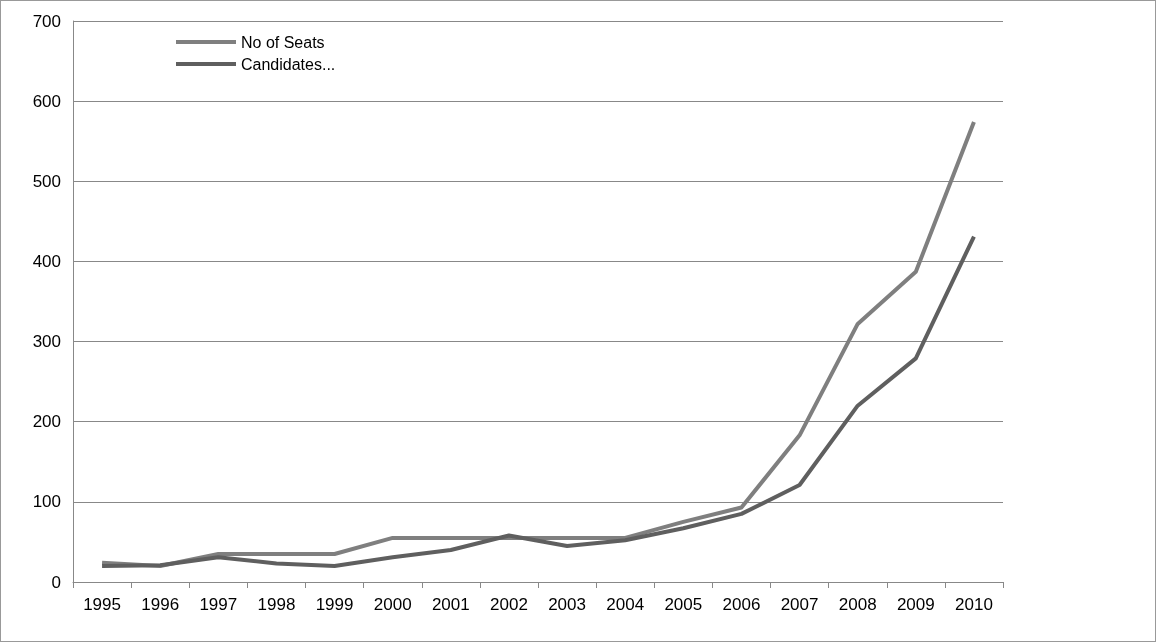 This screenshot has width=1156, height=642. What do you see at coordinates (46, 261) in the screenshot?
I see `y-tick-label: 400` at bounding box center [46, 261].